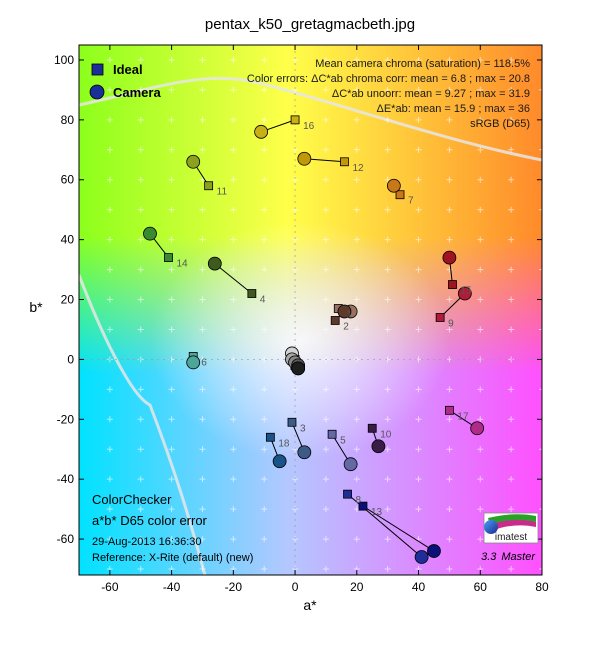  Describe the element at coordinates (422, 64) in the screenshot. I see `stat-mean-chroma: Mean camera chroma (saturation) = 118.5%` at that location.